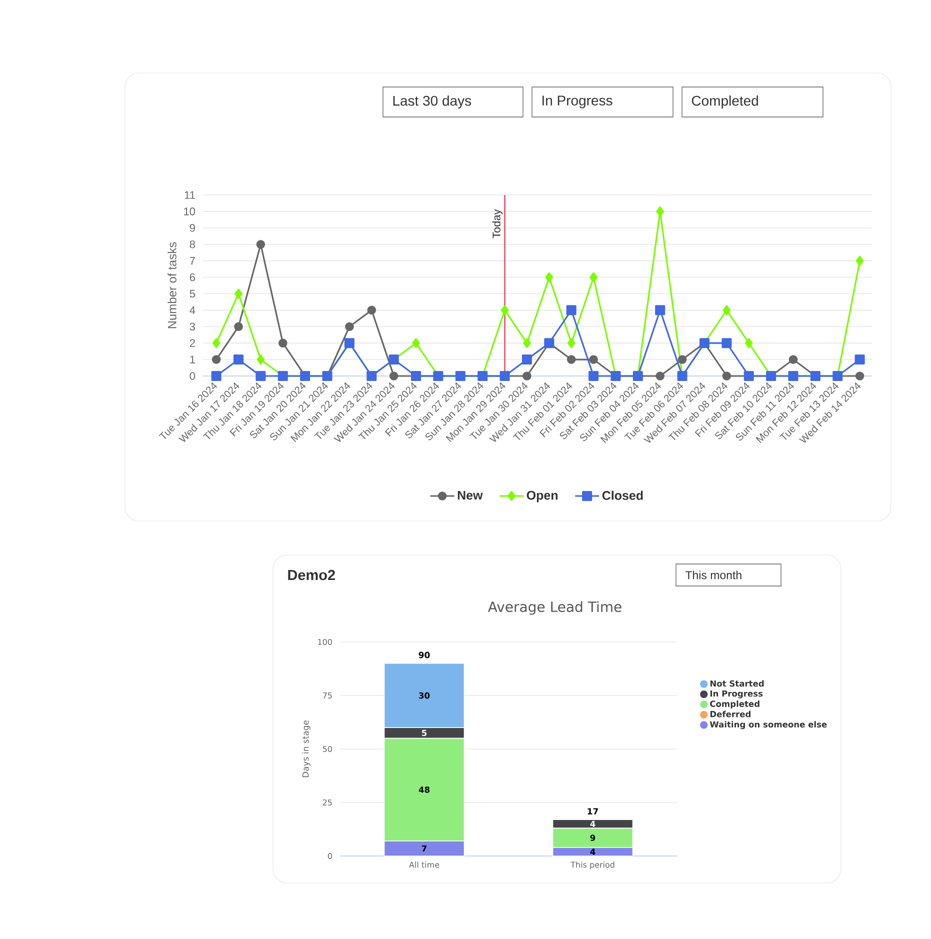 The height and width of the screenshot is (939, 931). Describe the element at coordinates (193, 326) in the screenshot. I see `y-tick-label: 3` at that location.